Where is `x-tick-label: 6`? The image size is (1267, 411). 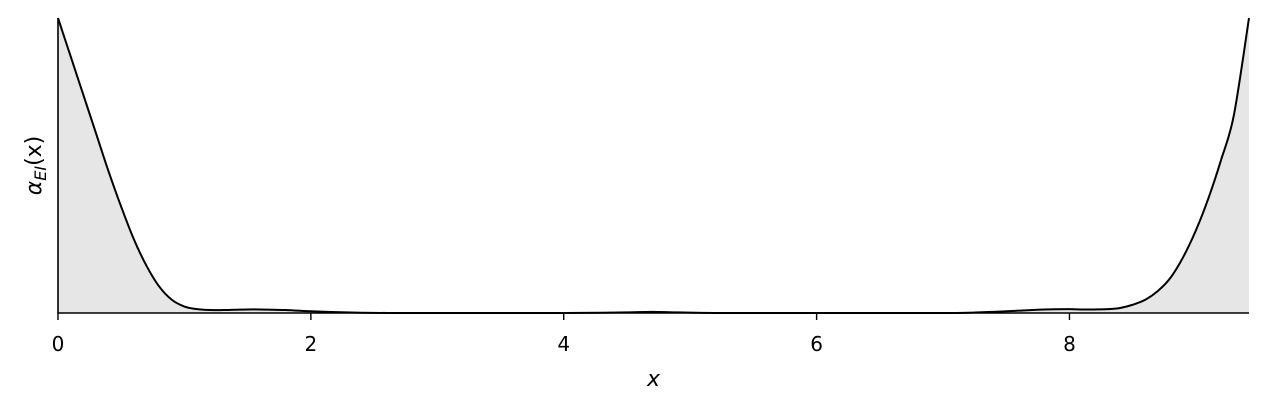
x-tick-label: 6 is located at coordinates (816, 344).